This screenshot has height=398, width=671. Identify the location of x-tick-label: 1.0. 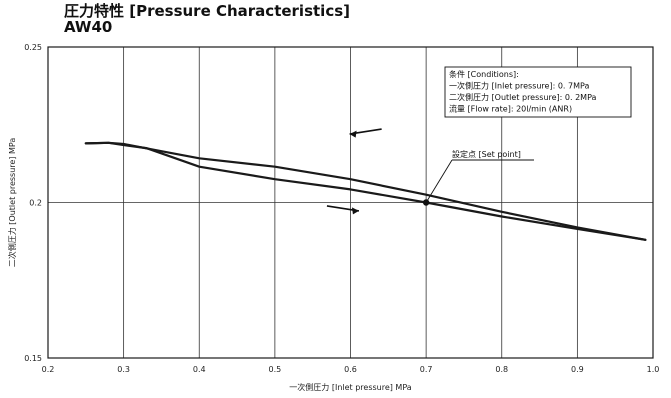
(653, 369).